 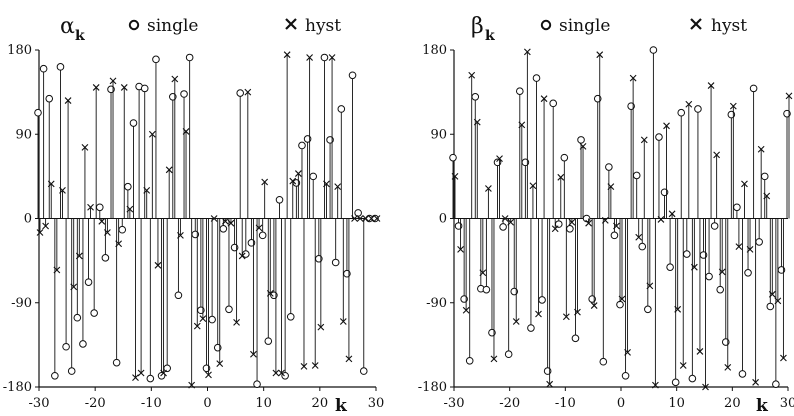 I want to click on alpha-y-tick-label: 0, so click(x=28, y=219).